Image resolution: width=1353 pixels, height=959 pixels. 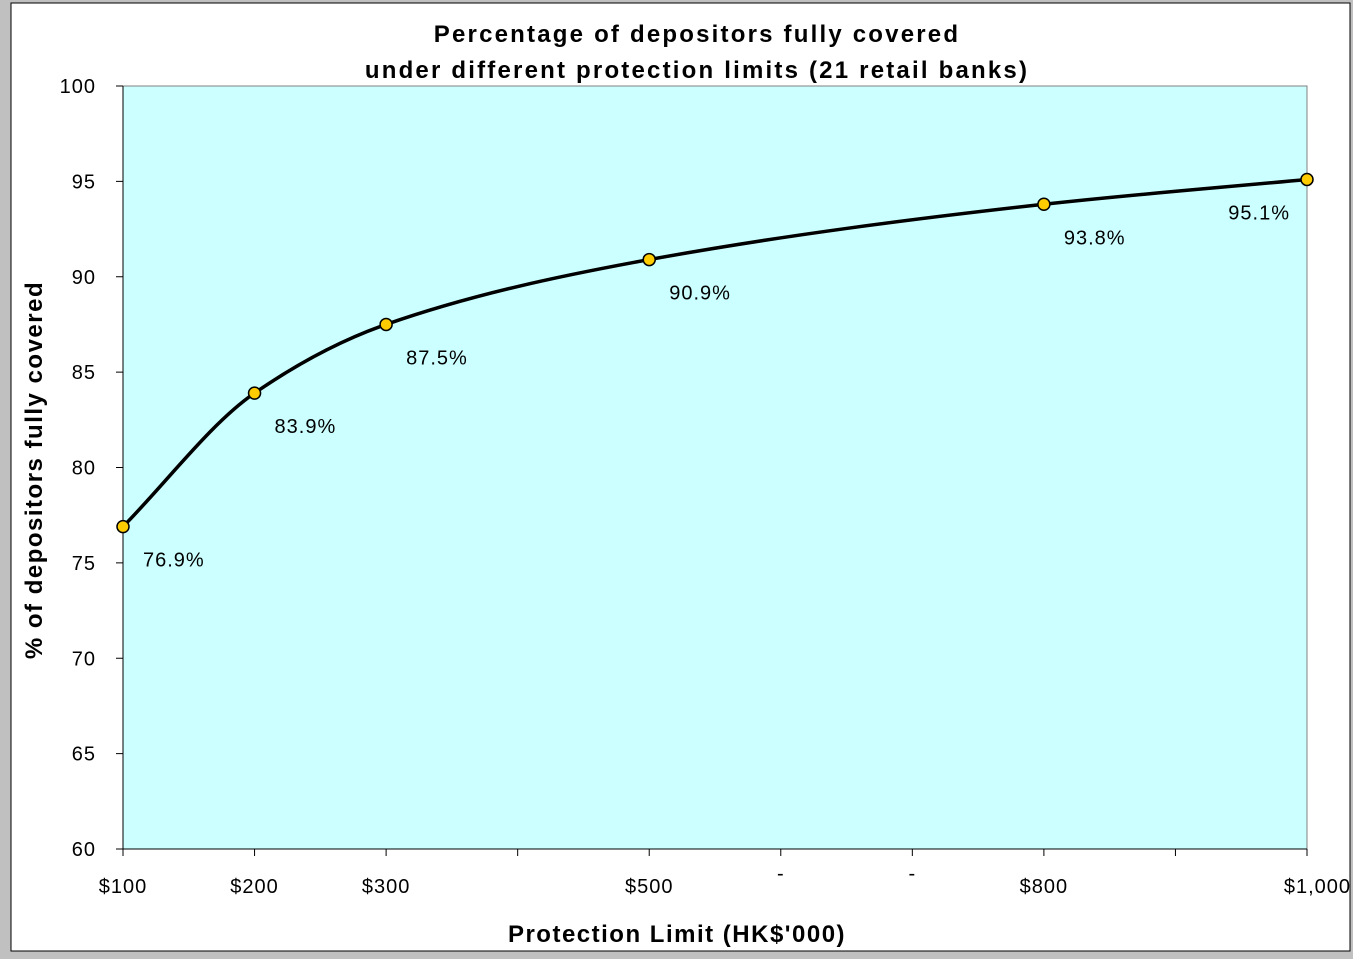 What do you see at coordinates (34, 470) in the screenshot?
I see `y-axis-title: % of depositors fully covered` at bounding box center [34, 470].